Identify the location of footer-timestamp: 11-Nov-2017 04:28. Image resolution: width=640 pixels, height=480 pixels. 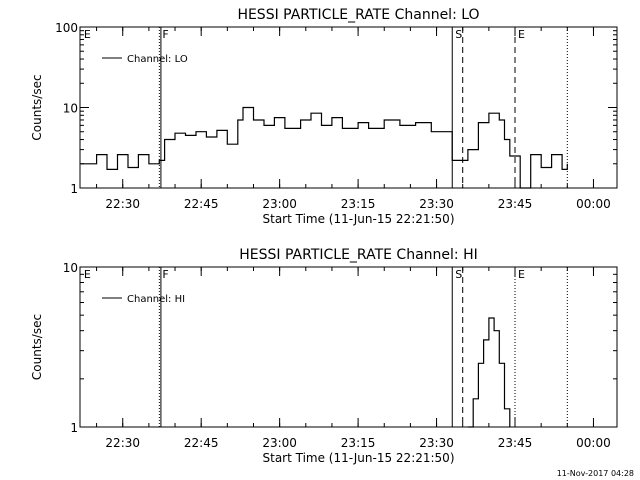
(595, 473).